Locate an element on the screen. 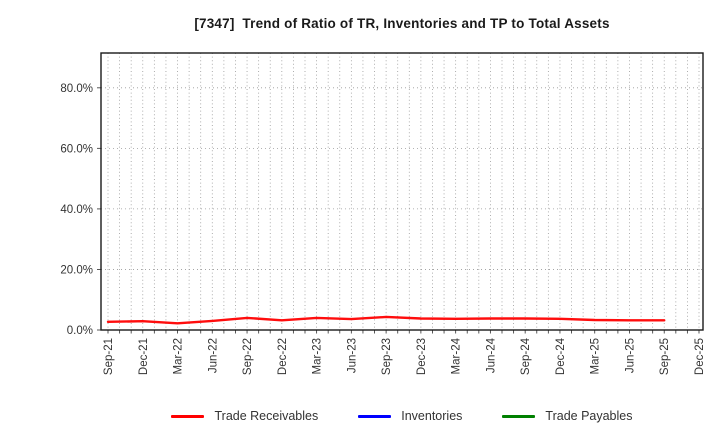 The width and height of the screenshot is (720, 440). x-tick-label: Mar-24 is located at coordinates (457, 355).